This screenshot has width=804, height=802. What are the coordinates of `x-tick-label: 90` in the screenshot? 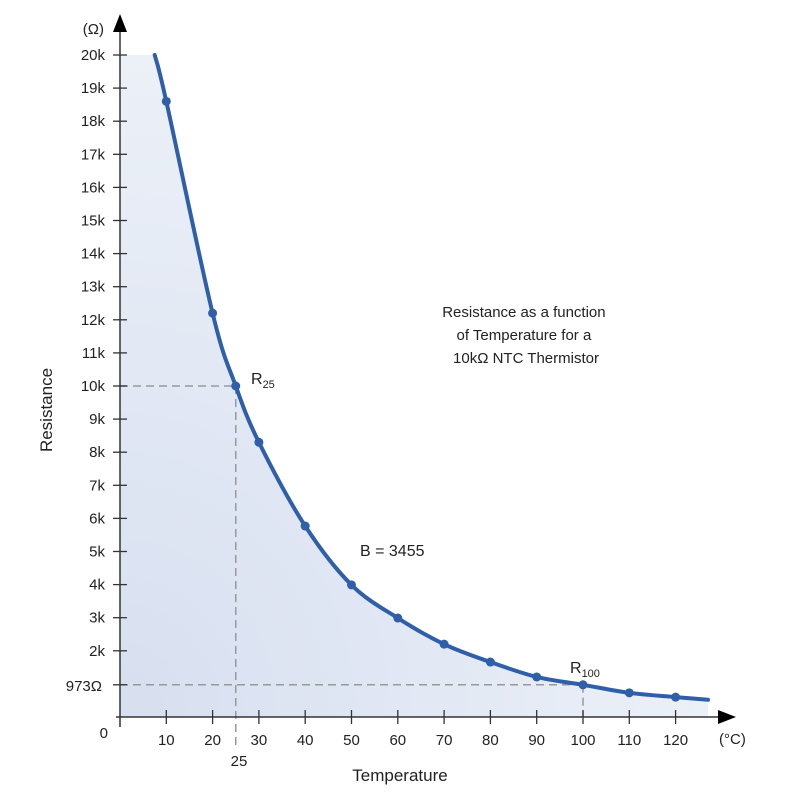 It's located at (536, 740).